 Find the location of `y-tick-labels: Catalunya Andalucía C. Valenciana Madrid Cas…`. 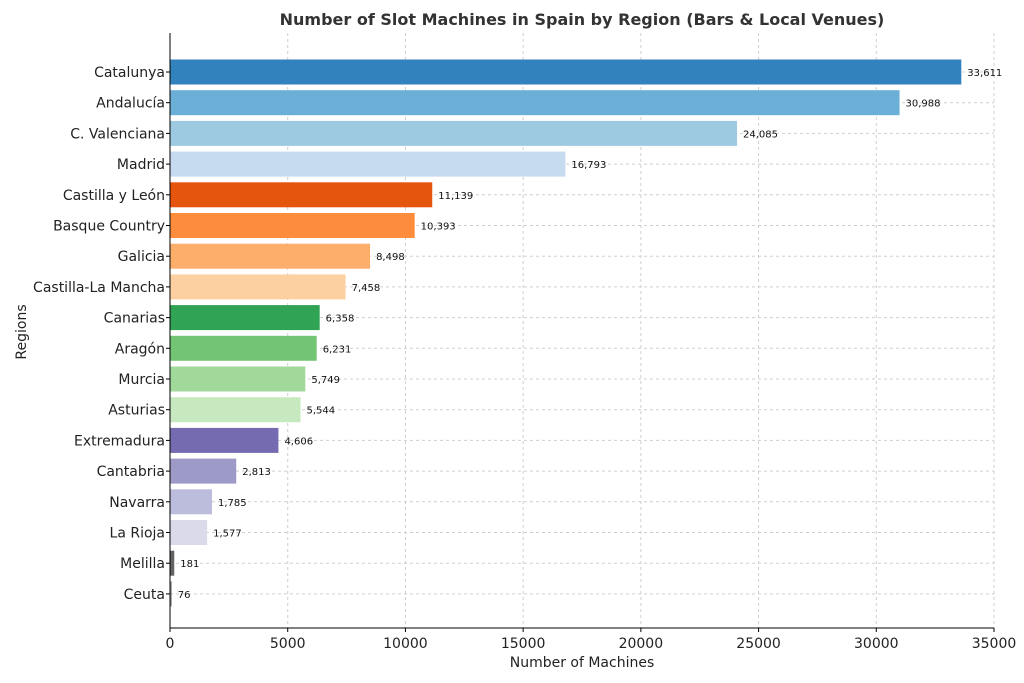

y-tick-labels: Catalunya Andalucía C. Valenciana Madrid Cas… is located at coordinates (101, 334).